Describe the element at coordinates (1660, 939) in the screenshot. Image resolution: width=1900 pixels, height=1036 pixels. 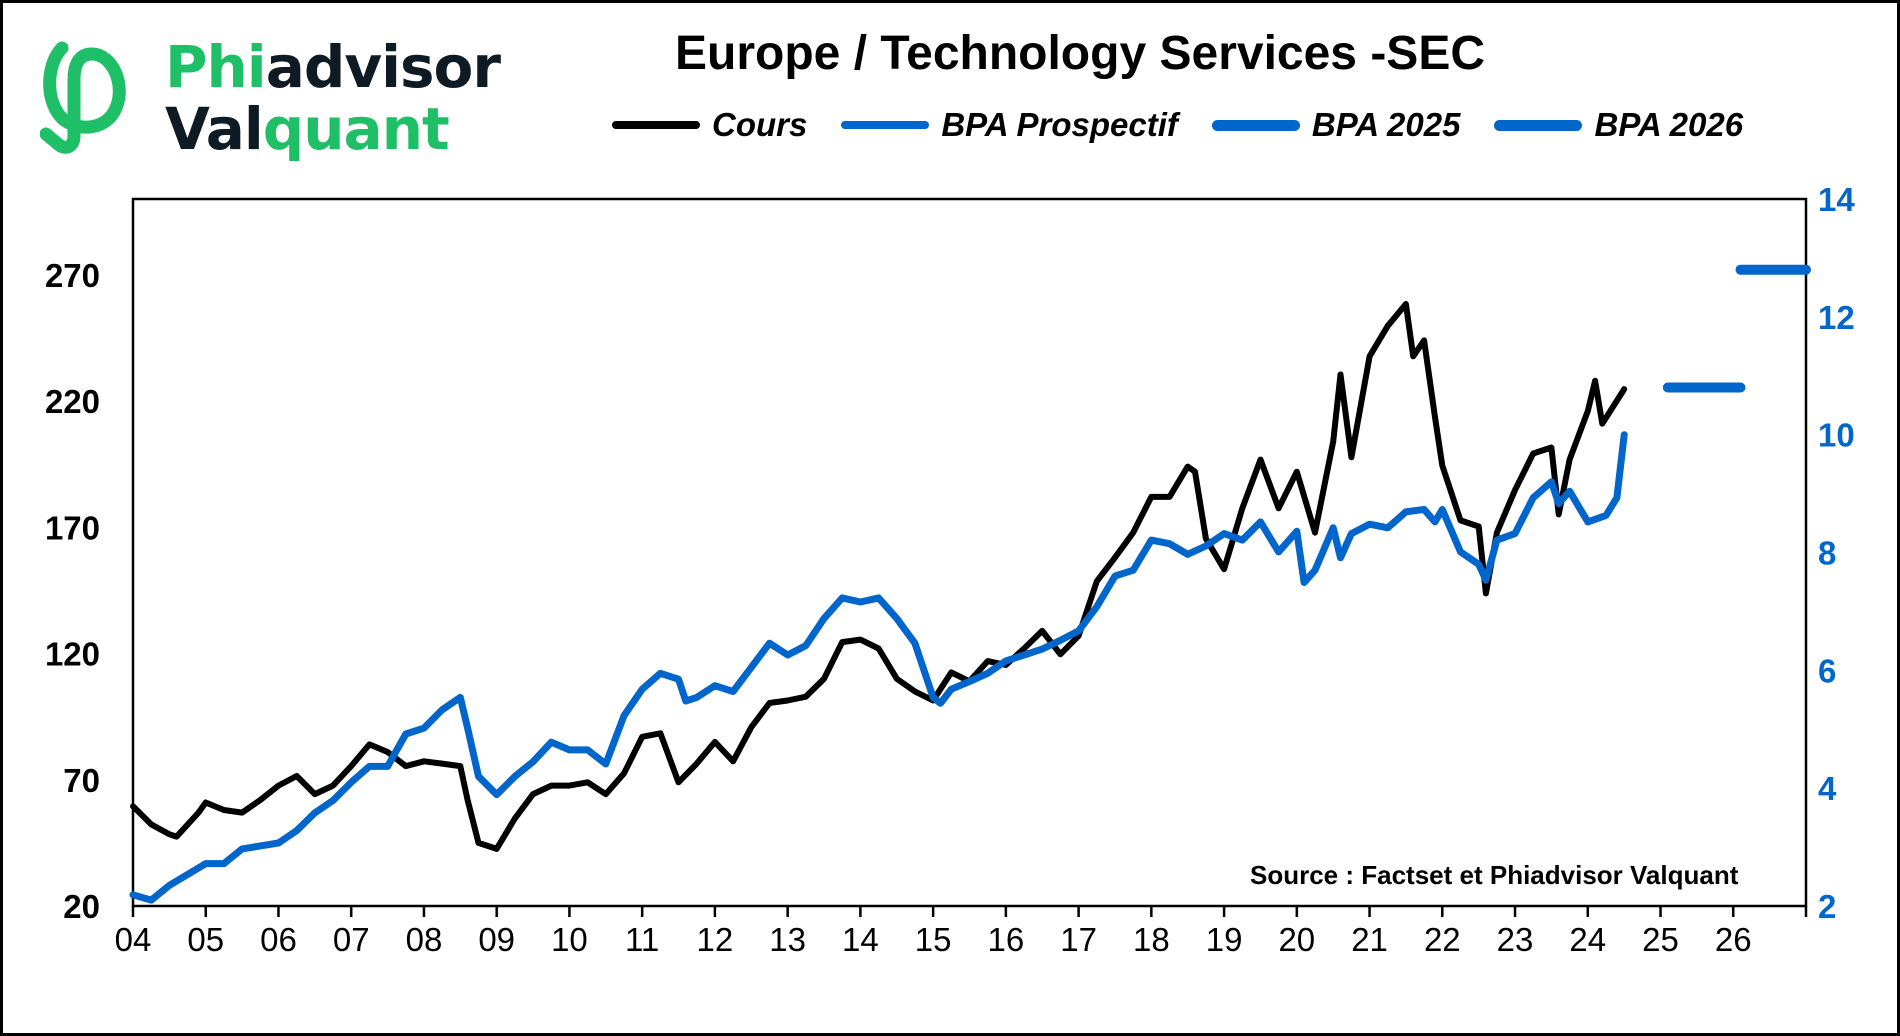
I see `x-tick-label: 25` at that location.